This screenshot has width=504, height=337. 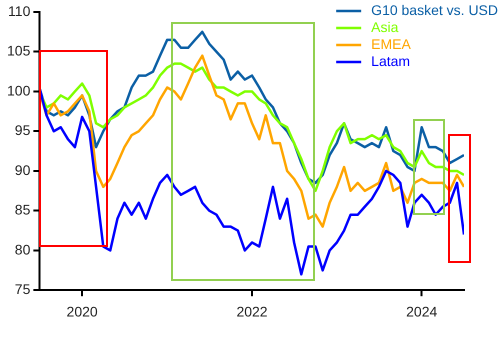 What do you see at coordinates (422, 311) in the screenshot?
I see `x-tick-label: 2024` at bounding box center [422, 311].